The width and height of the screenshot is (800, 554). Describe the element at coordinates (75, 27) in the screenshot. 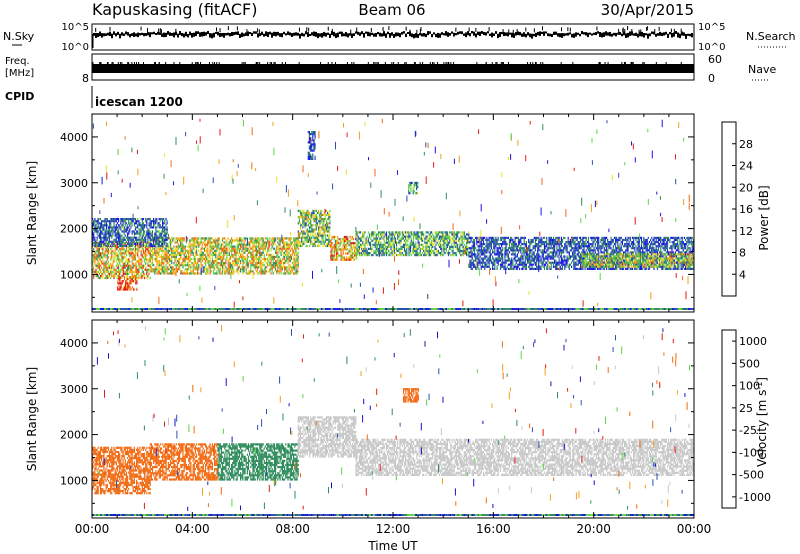

I see `nsky-tick-high: 10^5` at that location.